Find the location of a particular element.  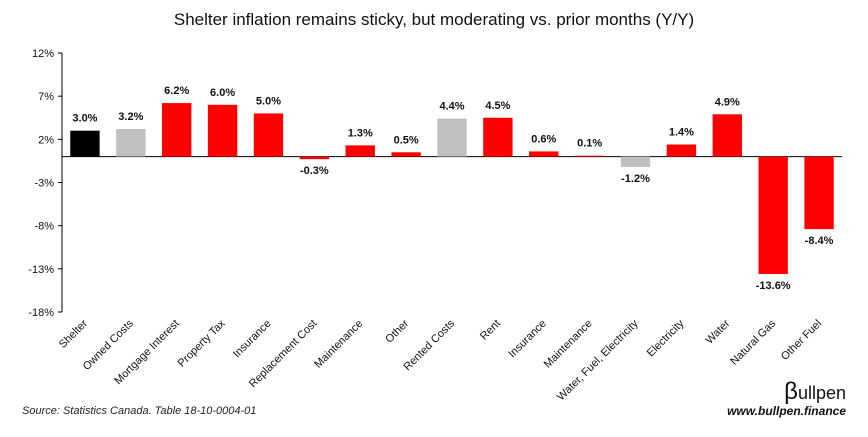

data-label: 0.1% is located at coordinates (589, 144).